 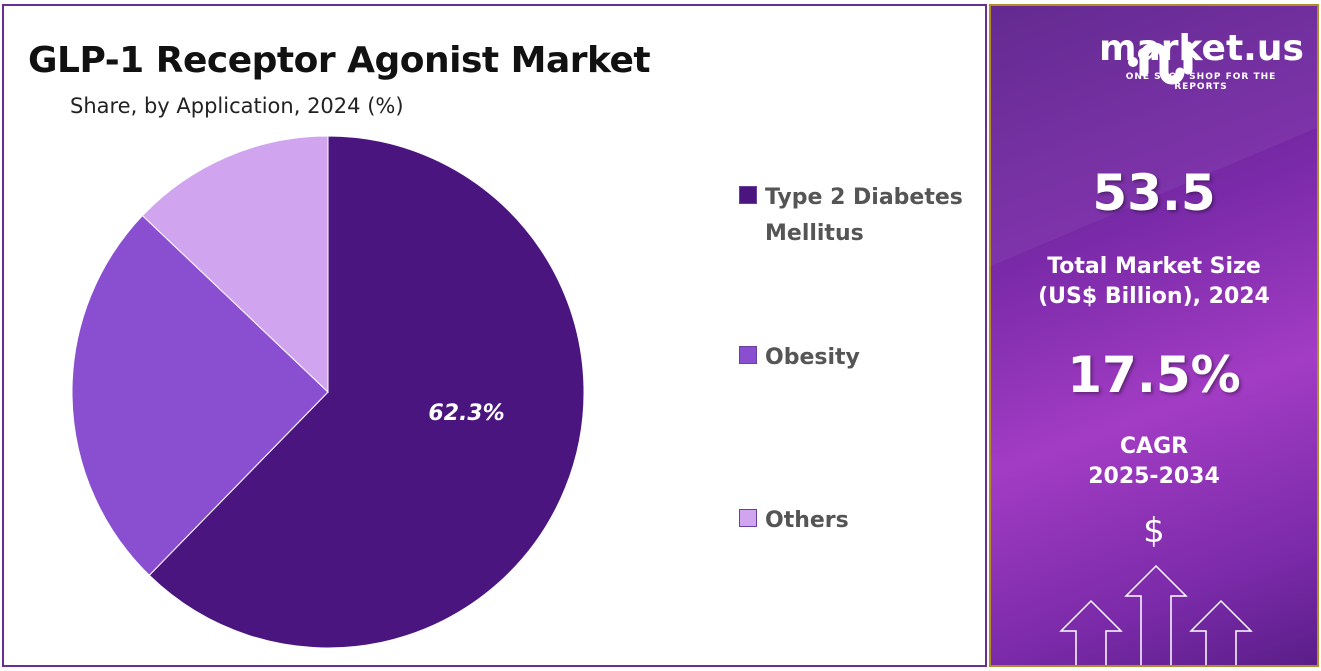 What do you see at coordinates (1201, 48) in the screenshot?
I see `logo-text: market.us` at bounding box center [1201, 48].